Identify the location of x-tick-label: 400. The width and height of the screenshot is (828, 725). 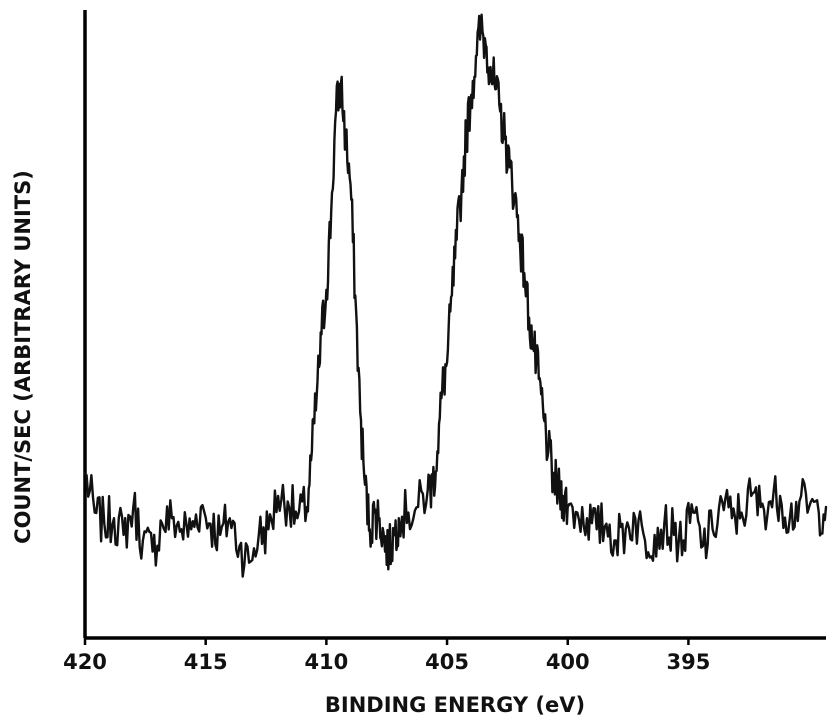
(568, 662).